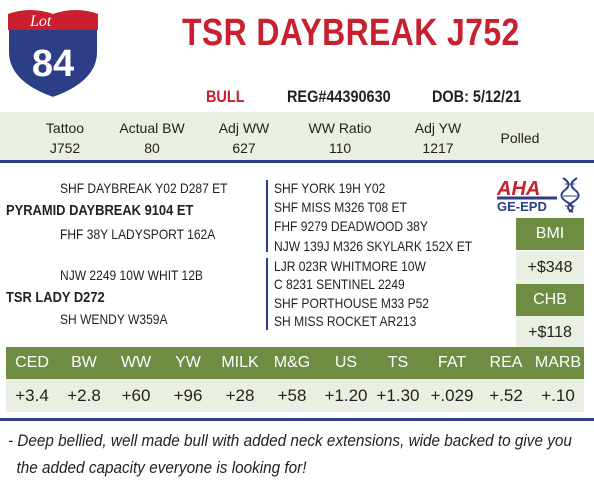  What do you see at coordinates (550, 332) in the screenshot?
I see `index-chb-value: +$118` at bounding box center [550, 332].